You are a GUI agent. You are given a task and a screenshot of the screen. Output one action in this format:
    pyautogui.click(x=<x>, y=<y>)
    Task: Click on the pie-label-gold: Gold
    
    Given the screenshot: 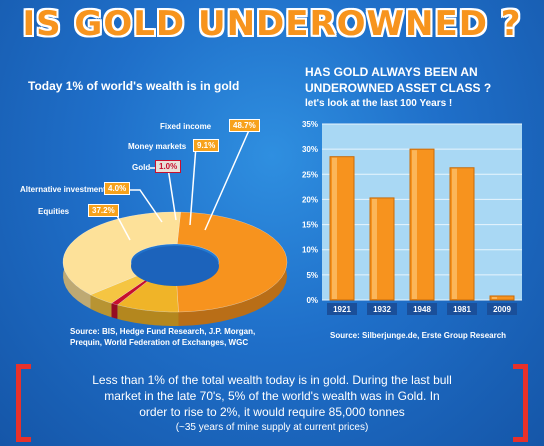 What is the action you would take?
    pyautogui.click(x=141, y=167)
    